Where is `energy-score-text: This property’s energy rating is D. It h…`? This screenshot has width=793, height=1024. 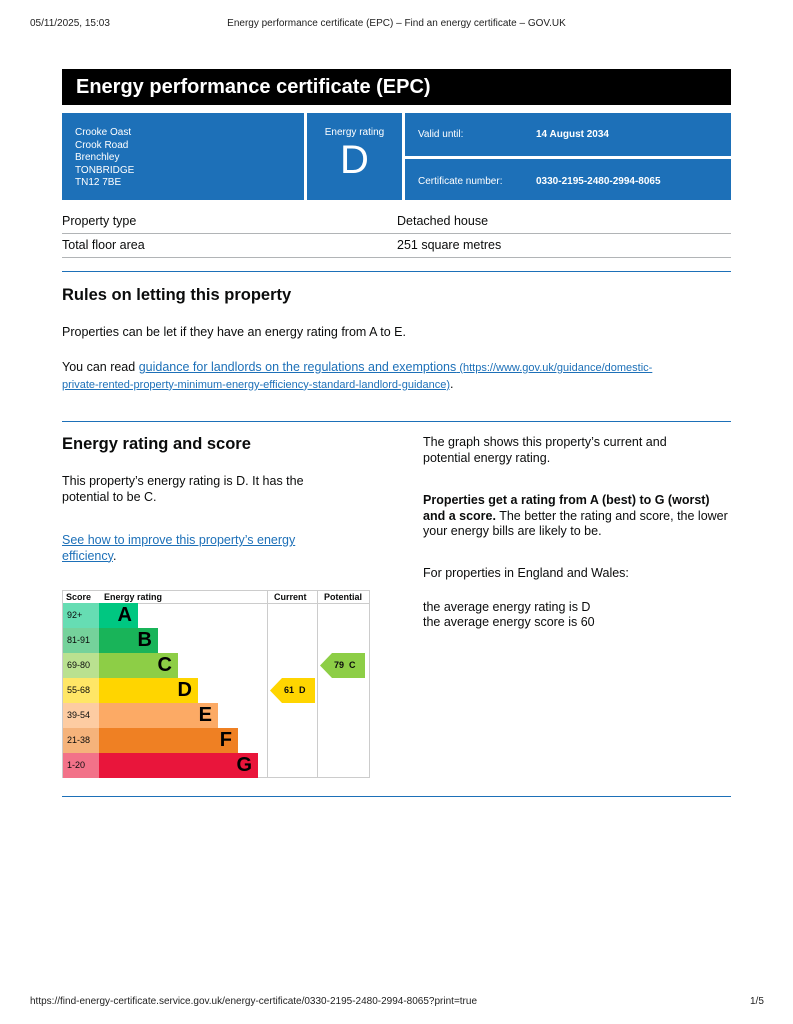 energy-score-text: This property’s energy rating is D. It h… is located at coordinates (183, 489).